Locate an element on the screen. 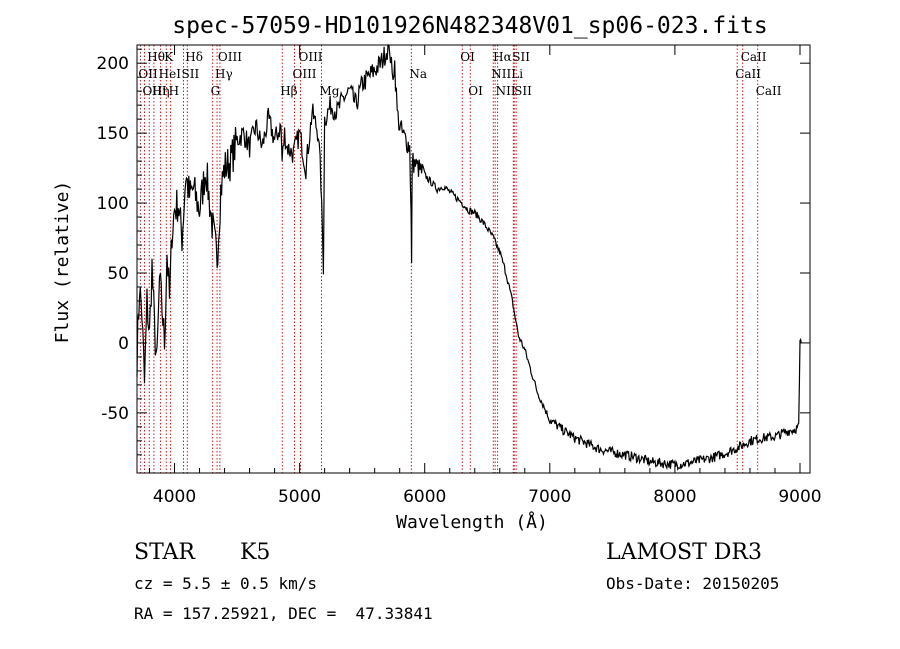 The image size is (900, 649). x-tick-label: 4000 is located at coordinates (174, 497).